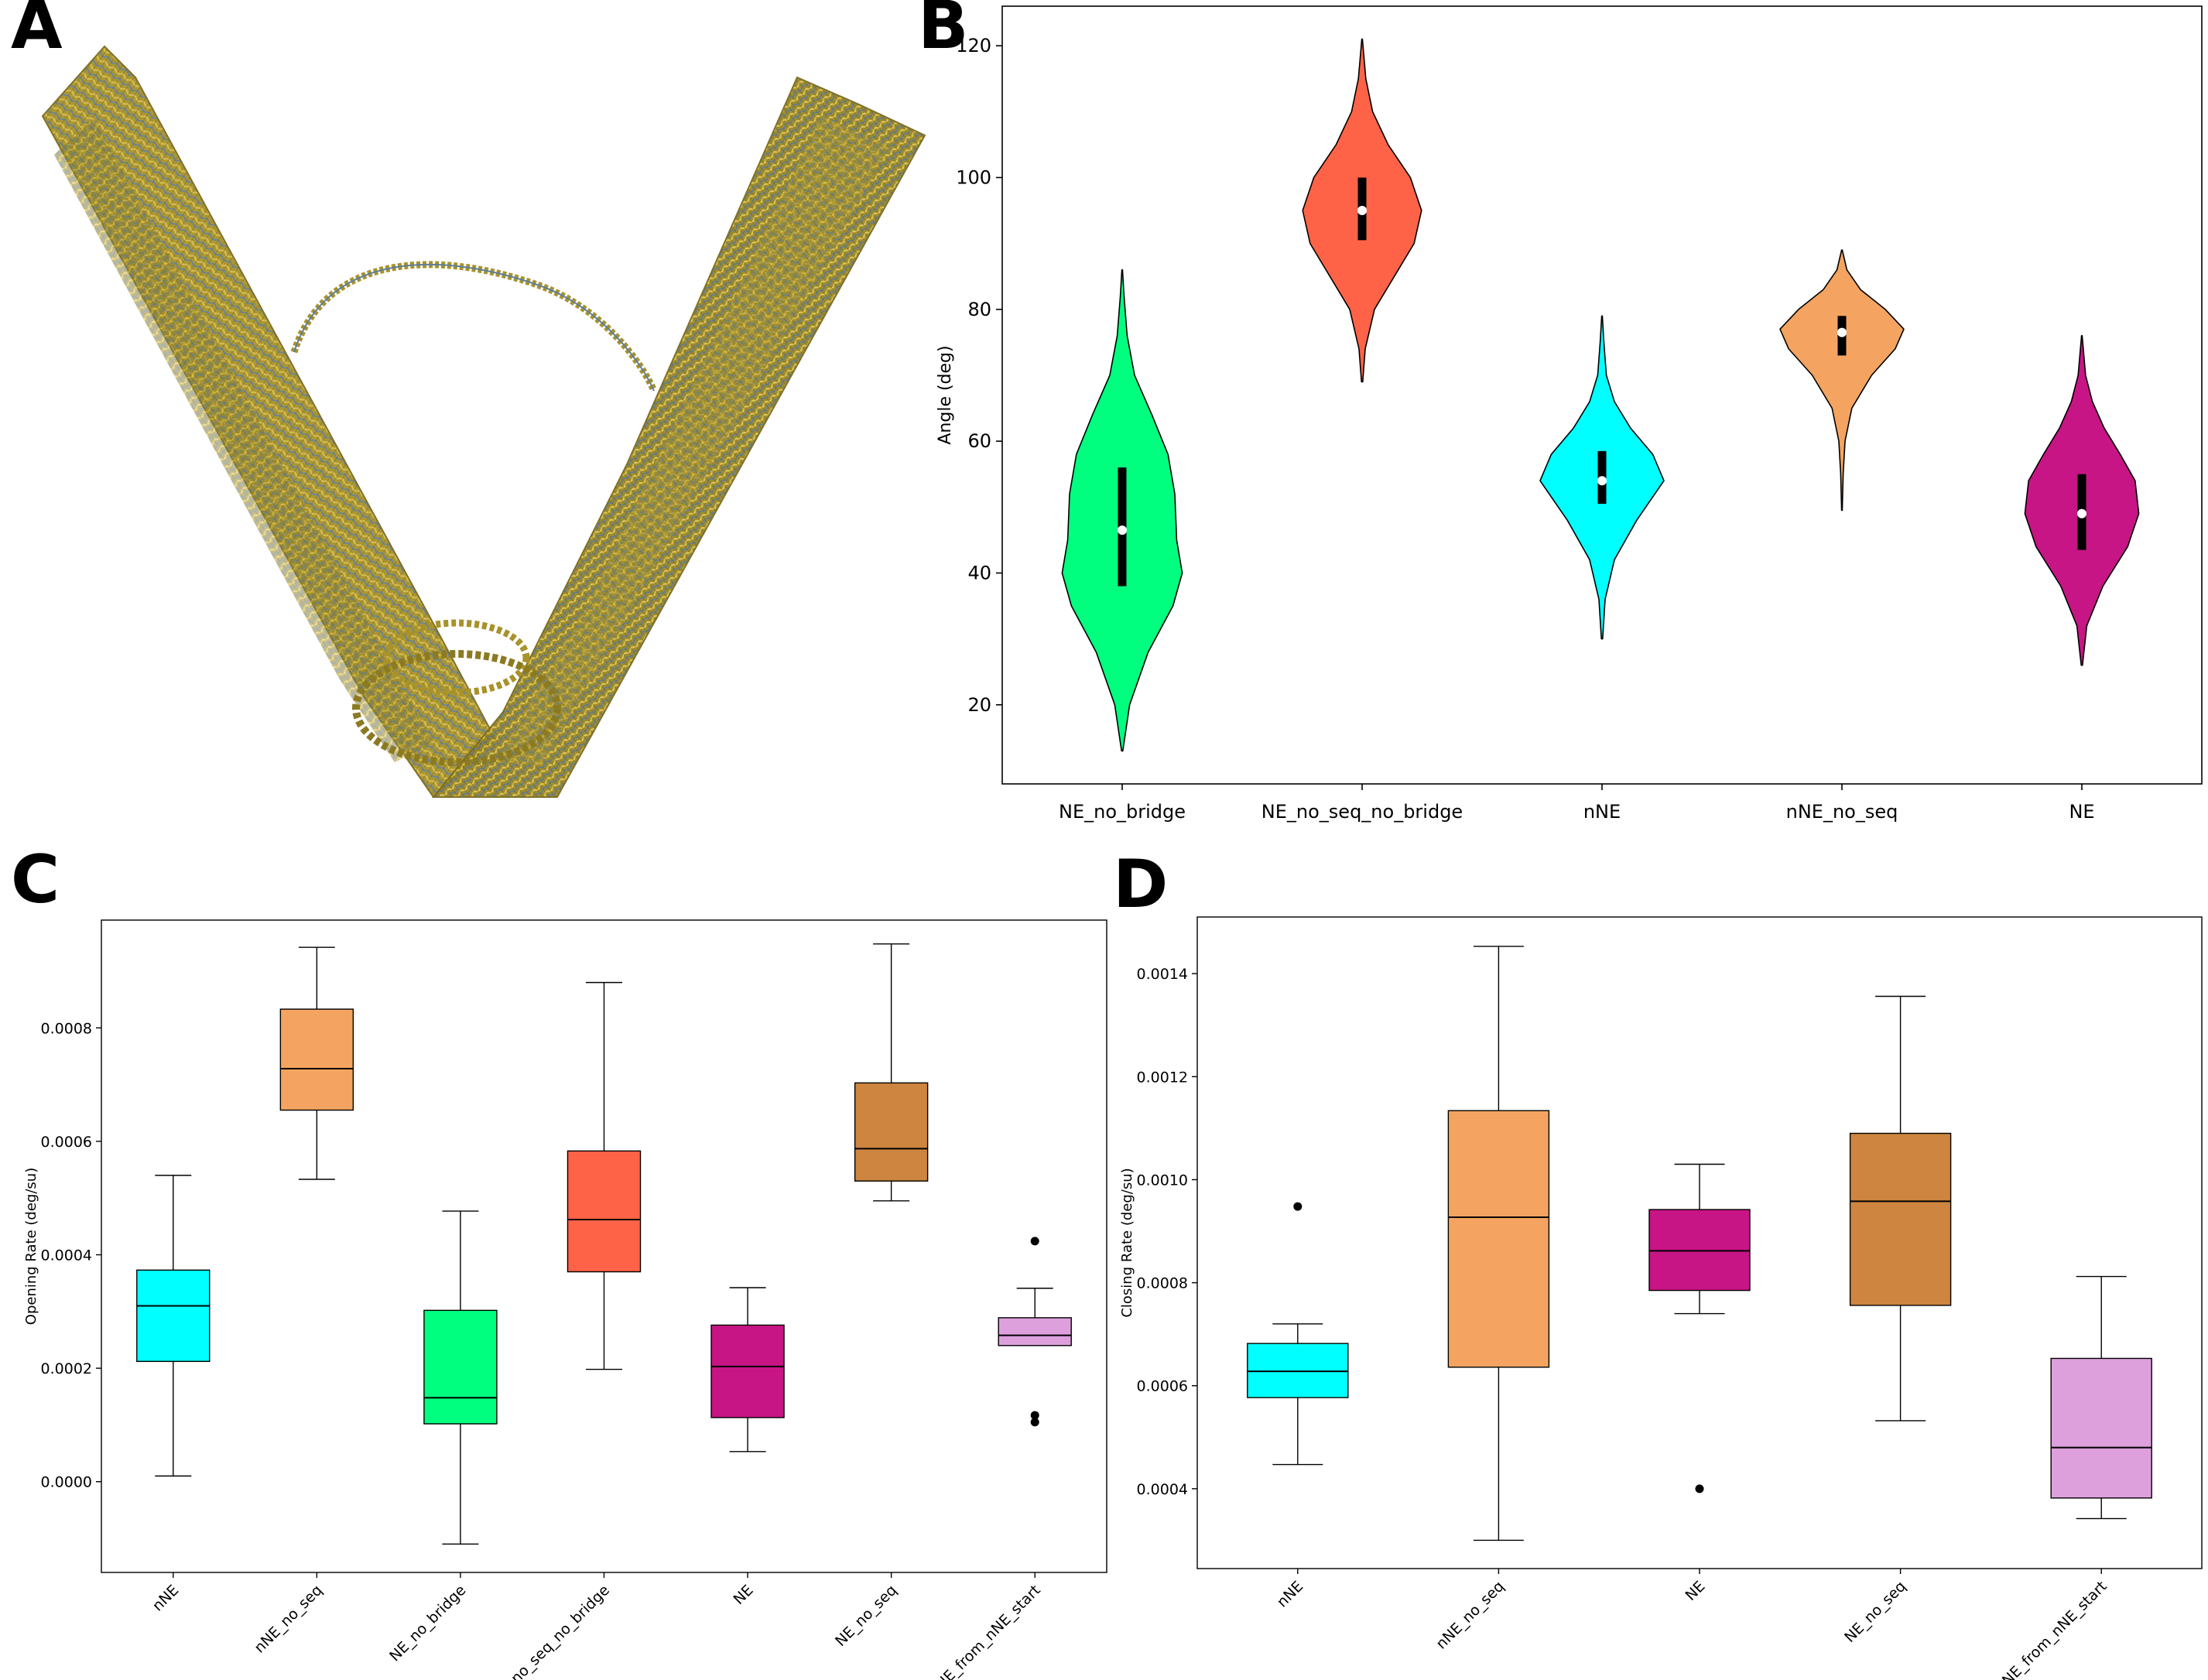 Image resolution: width=2208 pixels, height=1680 pixels. Describe the element at coordinates (692, 441) in the screenshot. I see `origami-right-arm-inner` at that location.